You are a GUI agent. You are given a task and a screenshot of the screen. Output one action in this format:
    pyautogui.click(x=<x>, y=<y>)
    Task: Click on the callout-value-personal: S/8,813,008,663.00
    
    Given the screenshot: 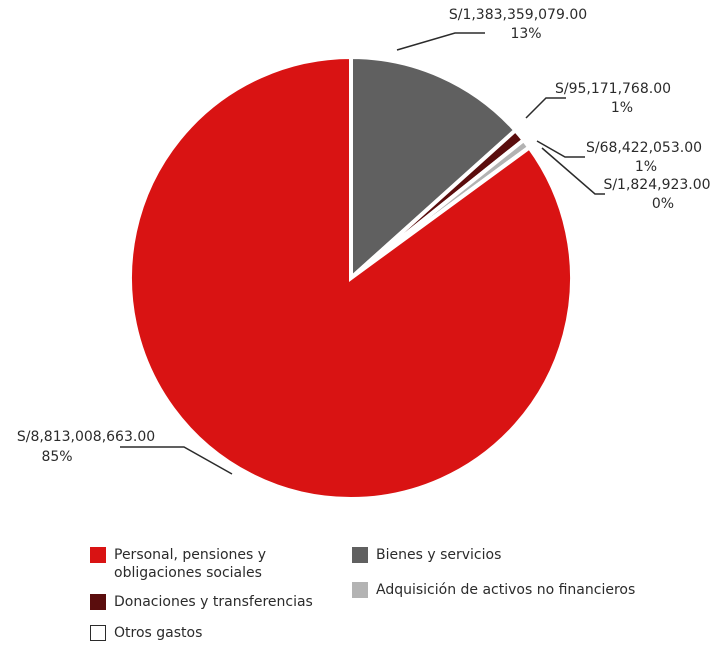 What is the action you would take?
    pyautogui.click(x=86, y=437)
    